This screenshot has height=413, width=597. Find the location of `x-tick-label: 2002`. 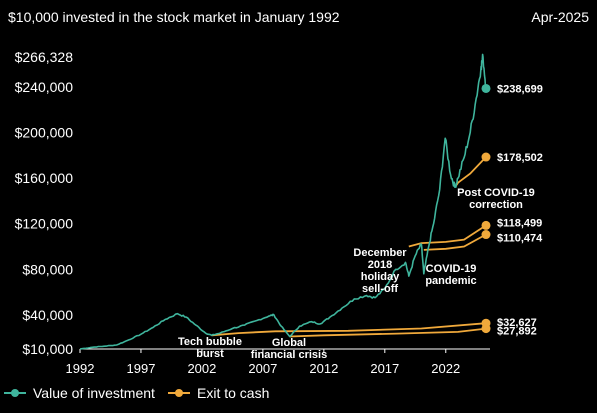

x-tick-label: 2002 is located at coordinates (201, 368).